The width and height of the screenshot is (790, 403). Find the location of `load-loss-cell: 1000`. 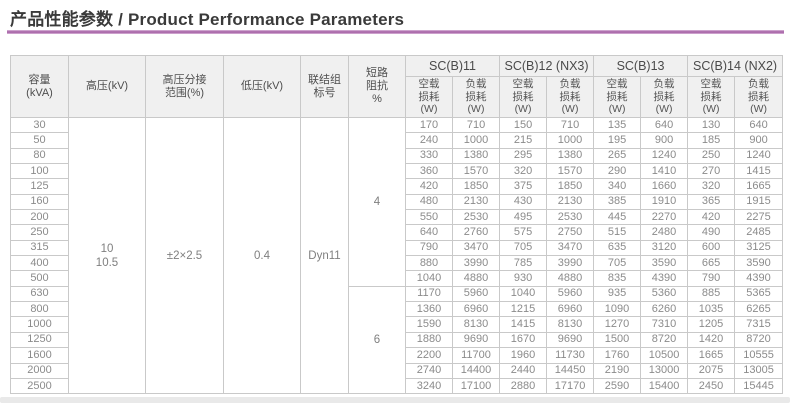

load-loss-cell: 1000 is located at coordinates (476, 140).